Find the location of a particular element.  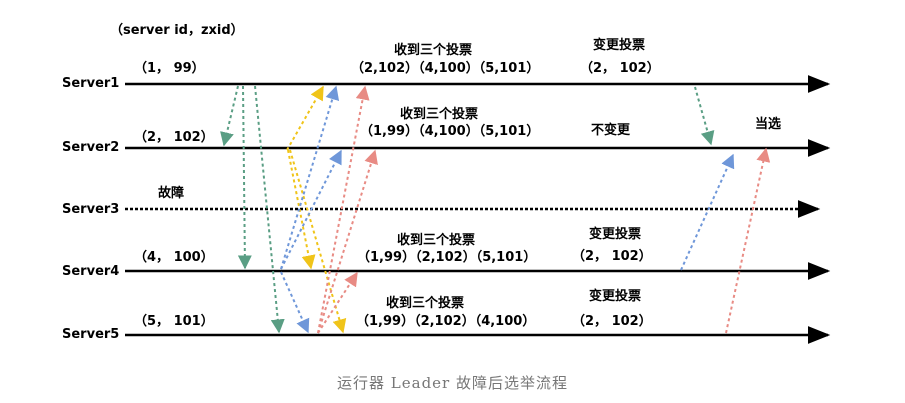

server1-received-title: 收到三个投票 is located at coordinates (433, 50).